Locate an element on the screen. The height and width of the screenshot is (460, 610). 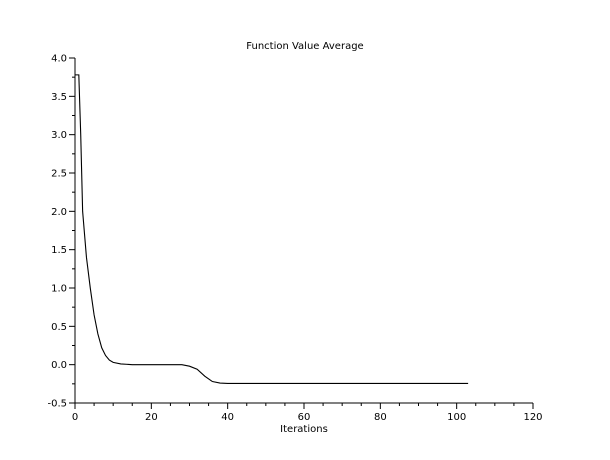
y-tick-label: 1.0 is located at coordinates (59, 289).